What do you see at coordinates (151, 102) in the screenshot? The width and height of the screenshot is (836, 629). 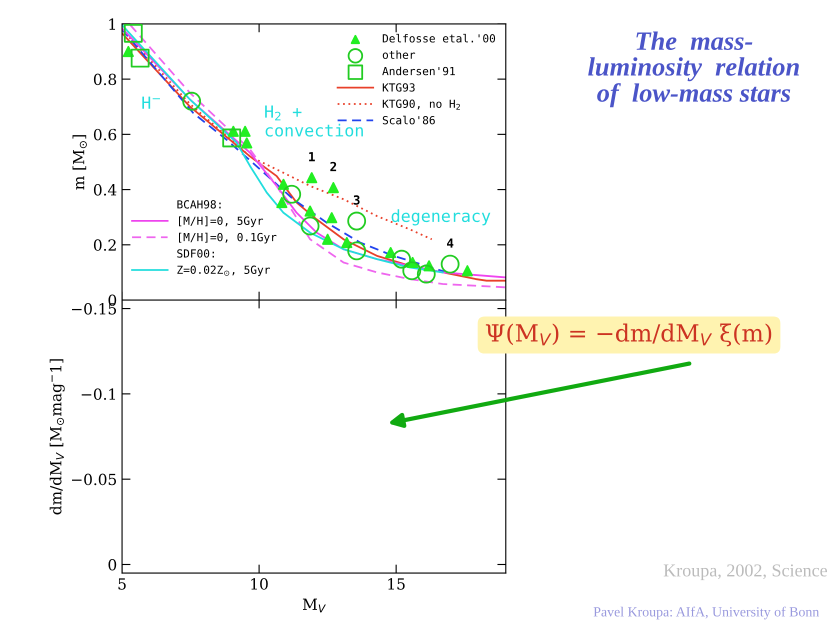 I see `annotation: H$^{−}$` at bounding box center [151, 102].